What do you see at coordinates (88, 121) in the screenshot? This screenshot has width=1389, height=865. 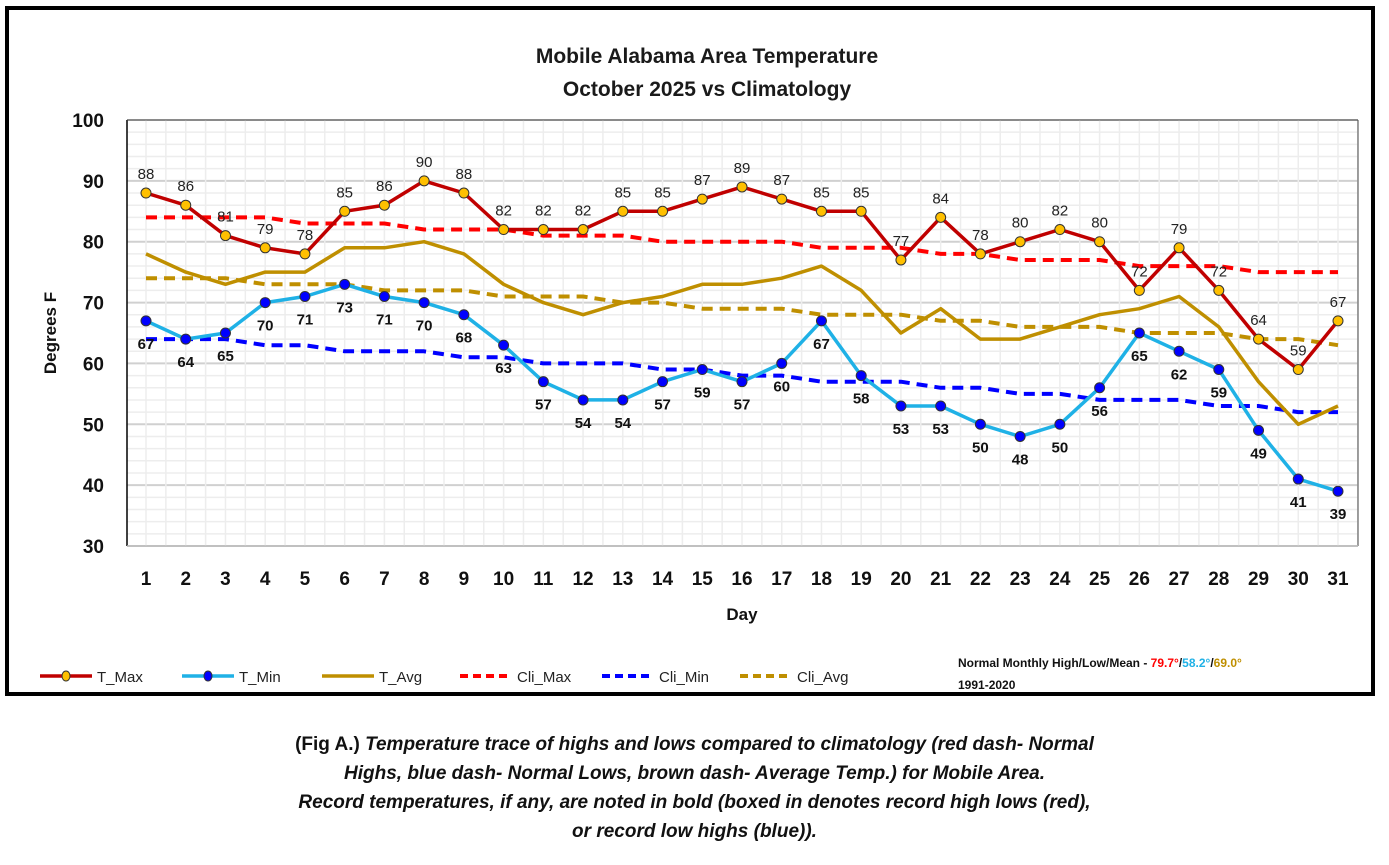 I see `y-tick-label: 100` at bounding box center [88, 121].